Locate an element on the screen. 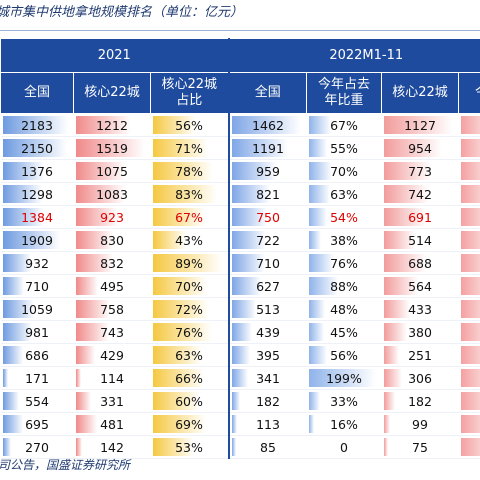 This screenshot has width=480, height=480. cell: 1075 is located at coordinates (112, 171).